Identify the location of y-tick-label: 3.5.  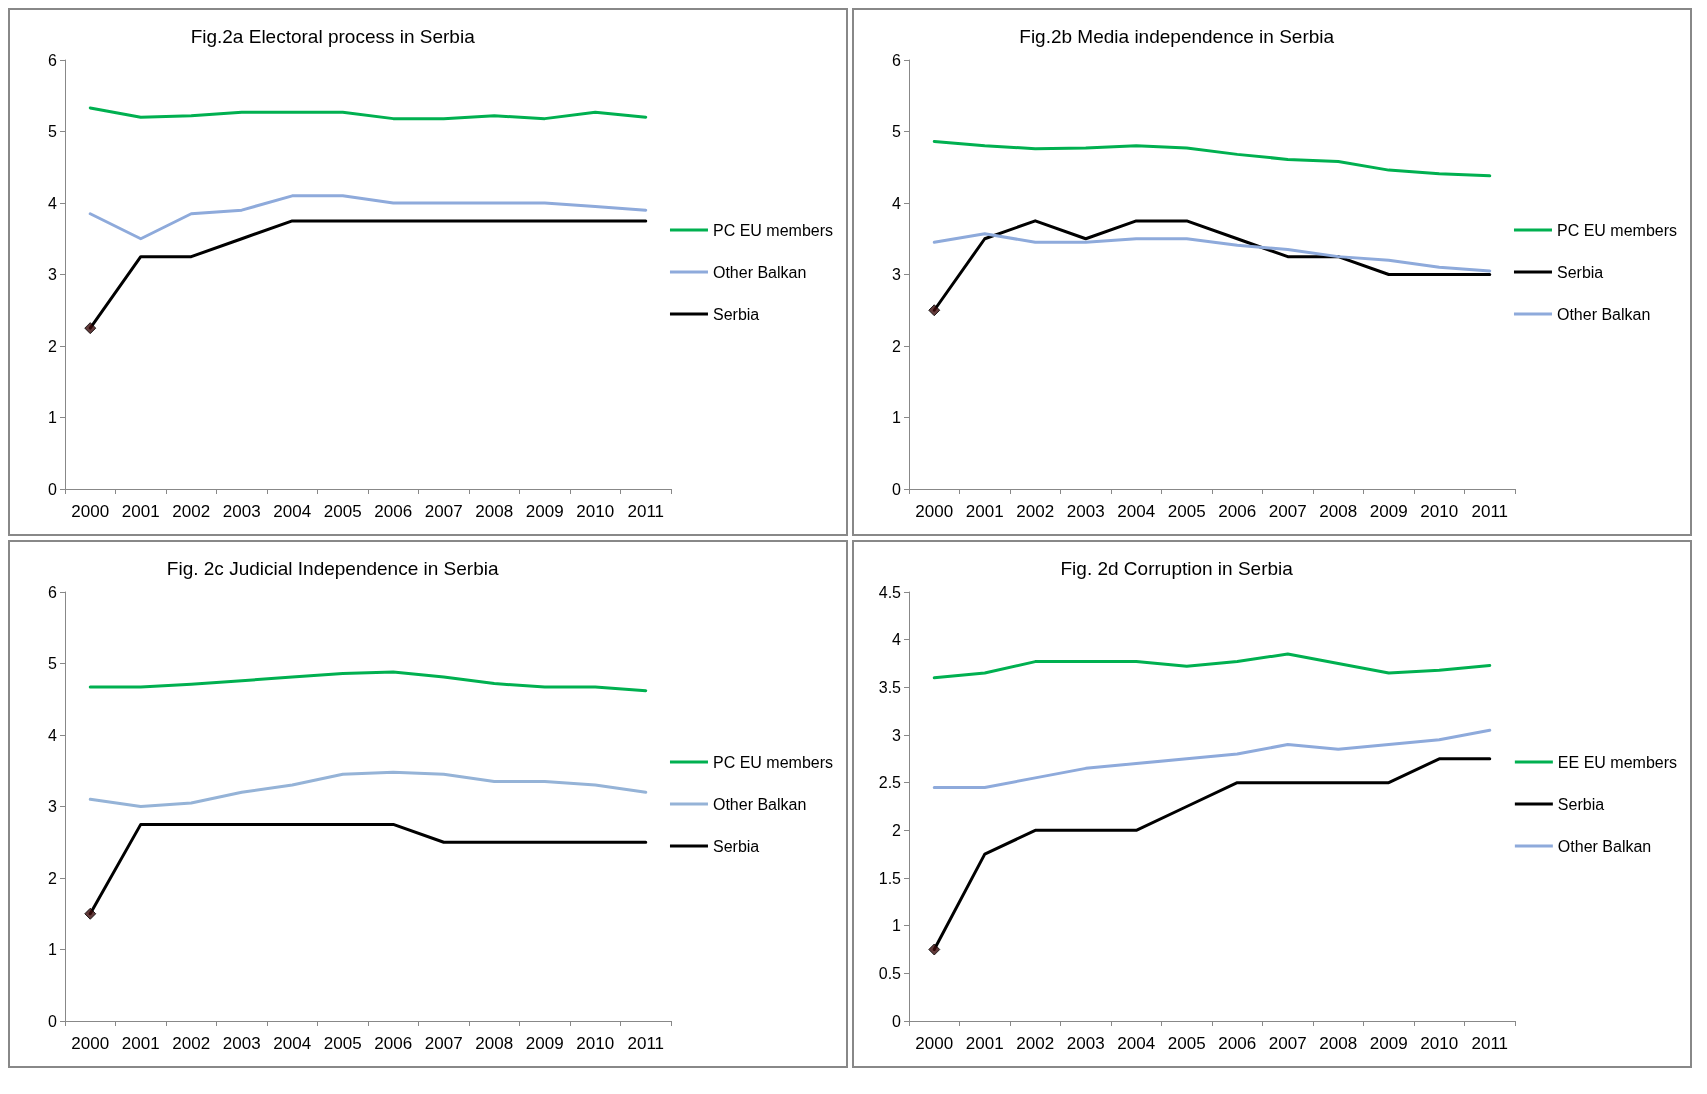
(890, 687).